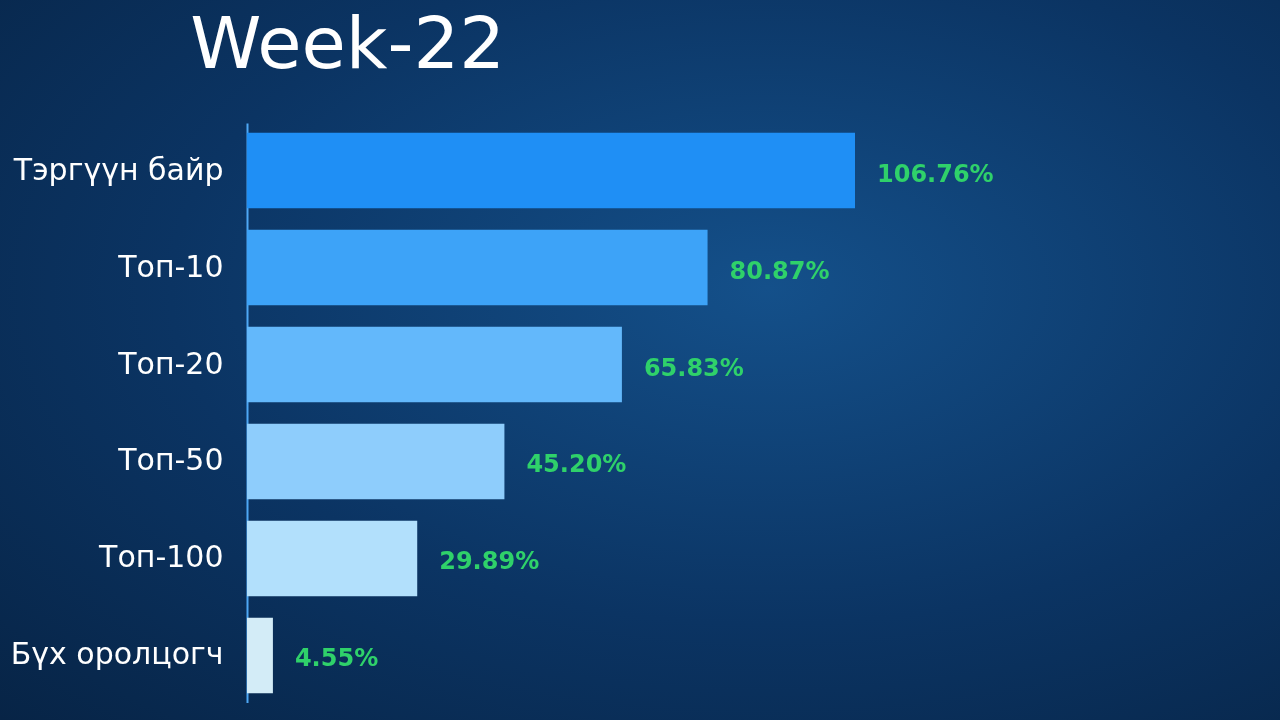 The width and height of the screenshot is (1280, 720). I want to click on data-label: 45.20%, so click(576, 464).